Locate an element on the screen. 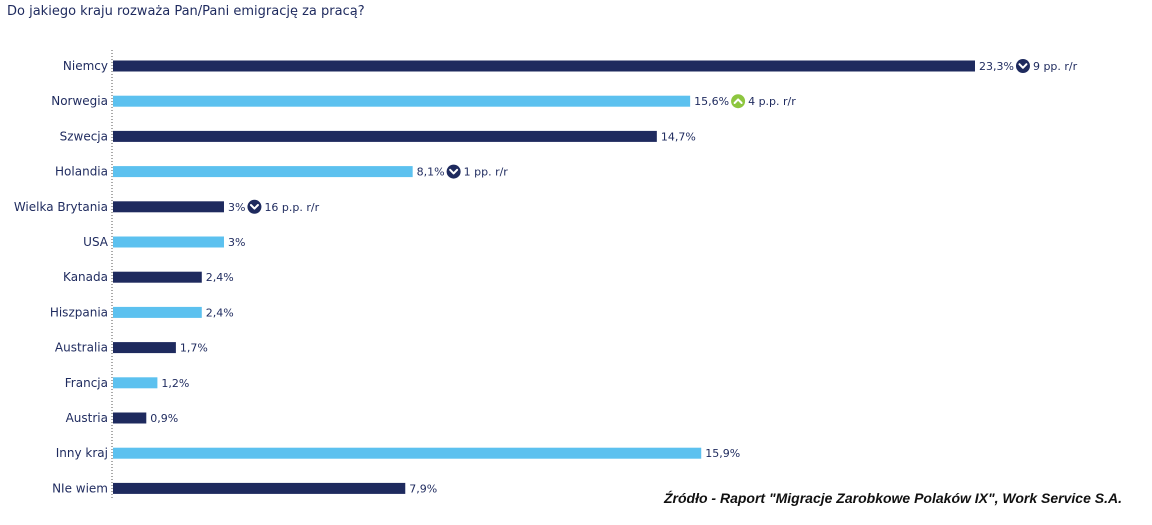 This screenshot has width=1152, height=525. category-label-norwegia: Norwegia is located at coordinates (79, 101).